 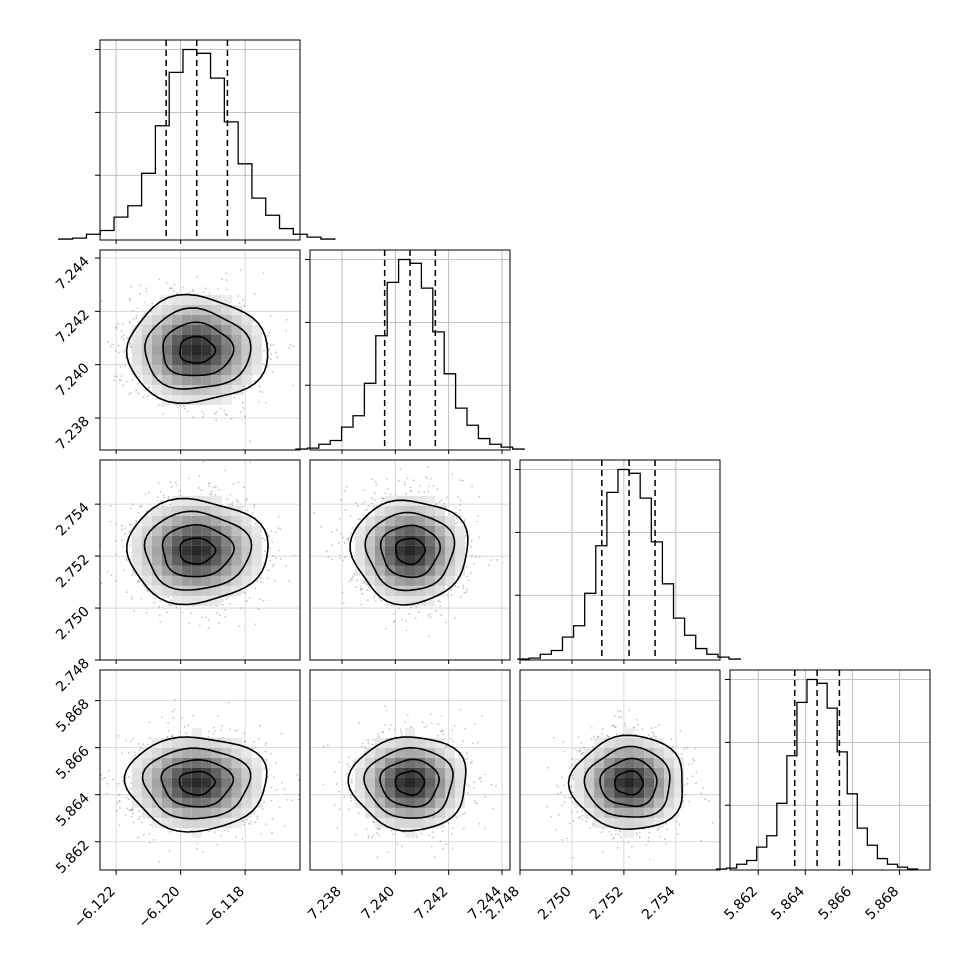 What do you see at coordinates (883, 904) in the screenshot?
I see `x-tick-label: 5.868` at bounding box center [883, 904].